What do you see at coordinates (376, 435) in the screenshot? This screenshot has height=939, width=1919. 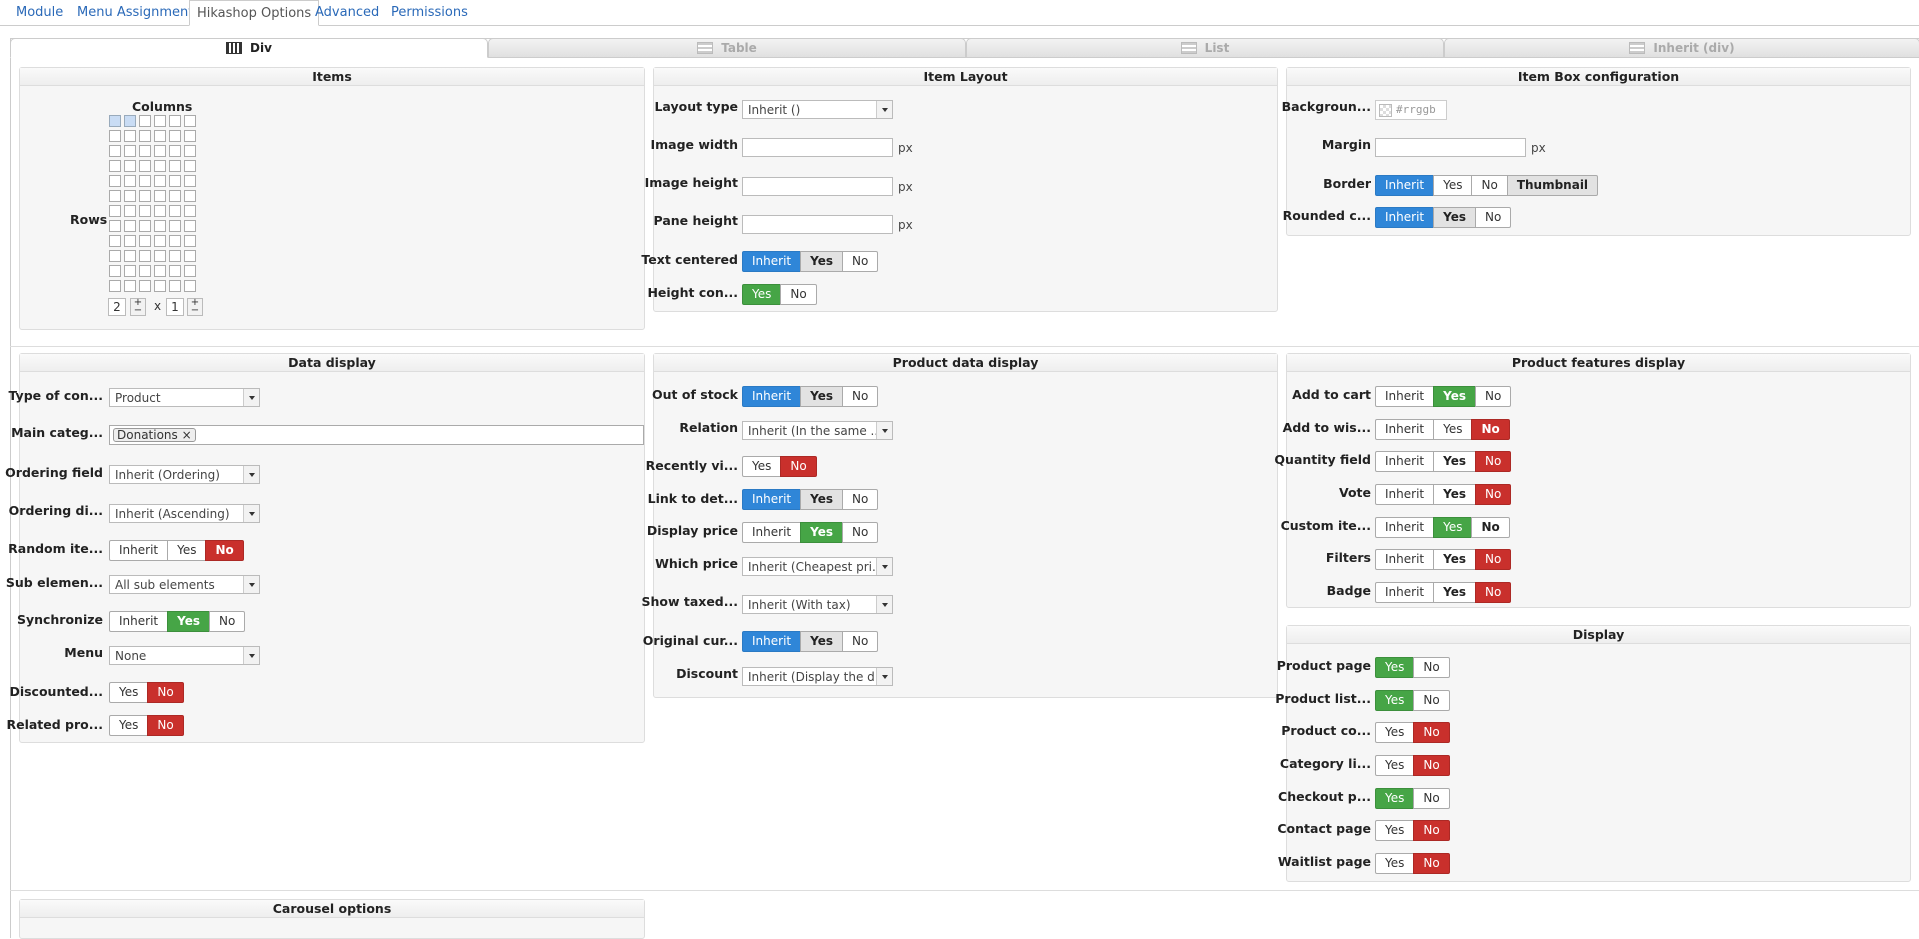 I see `main-category-input: Donations ×` at bounding box center [376, 435].